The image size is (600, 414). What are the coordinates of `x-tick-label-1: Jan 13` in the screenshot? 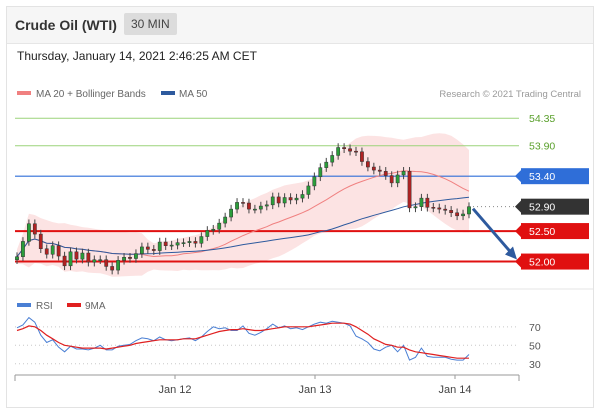 It's located at (314, 390).